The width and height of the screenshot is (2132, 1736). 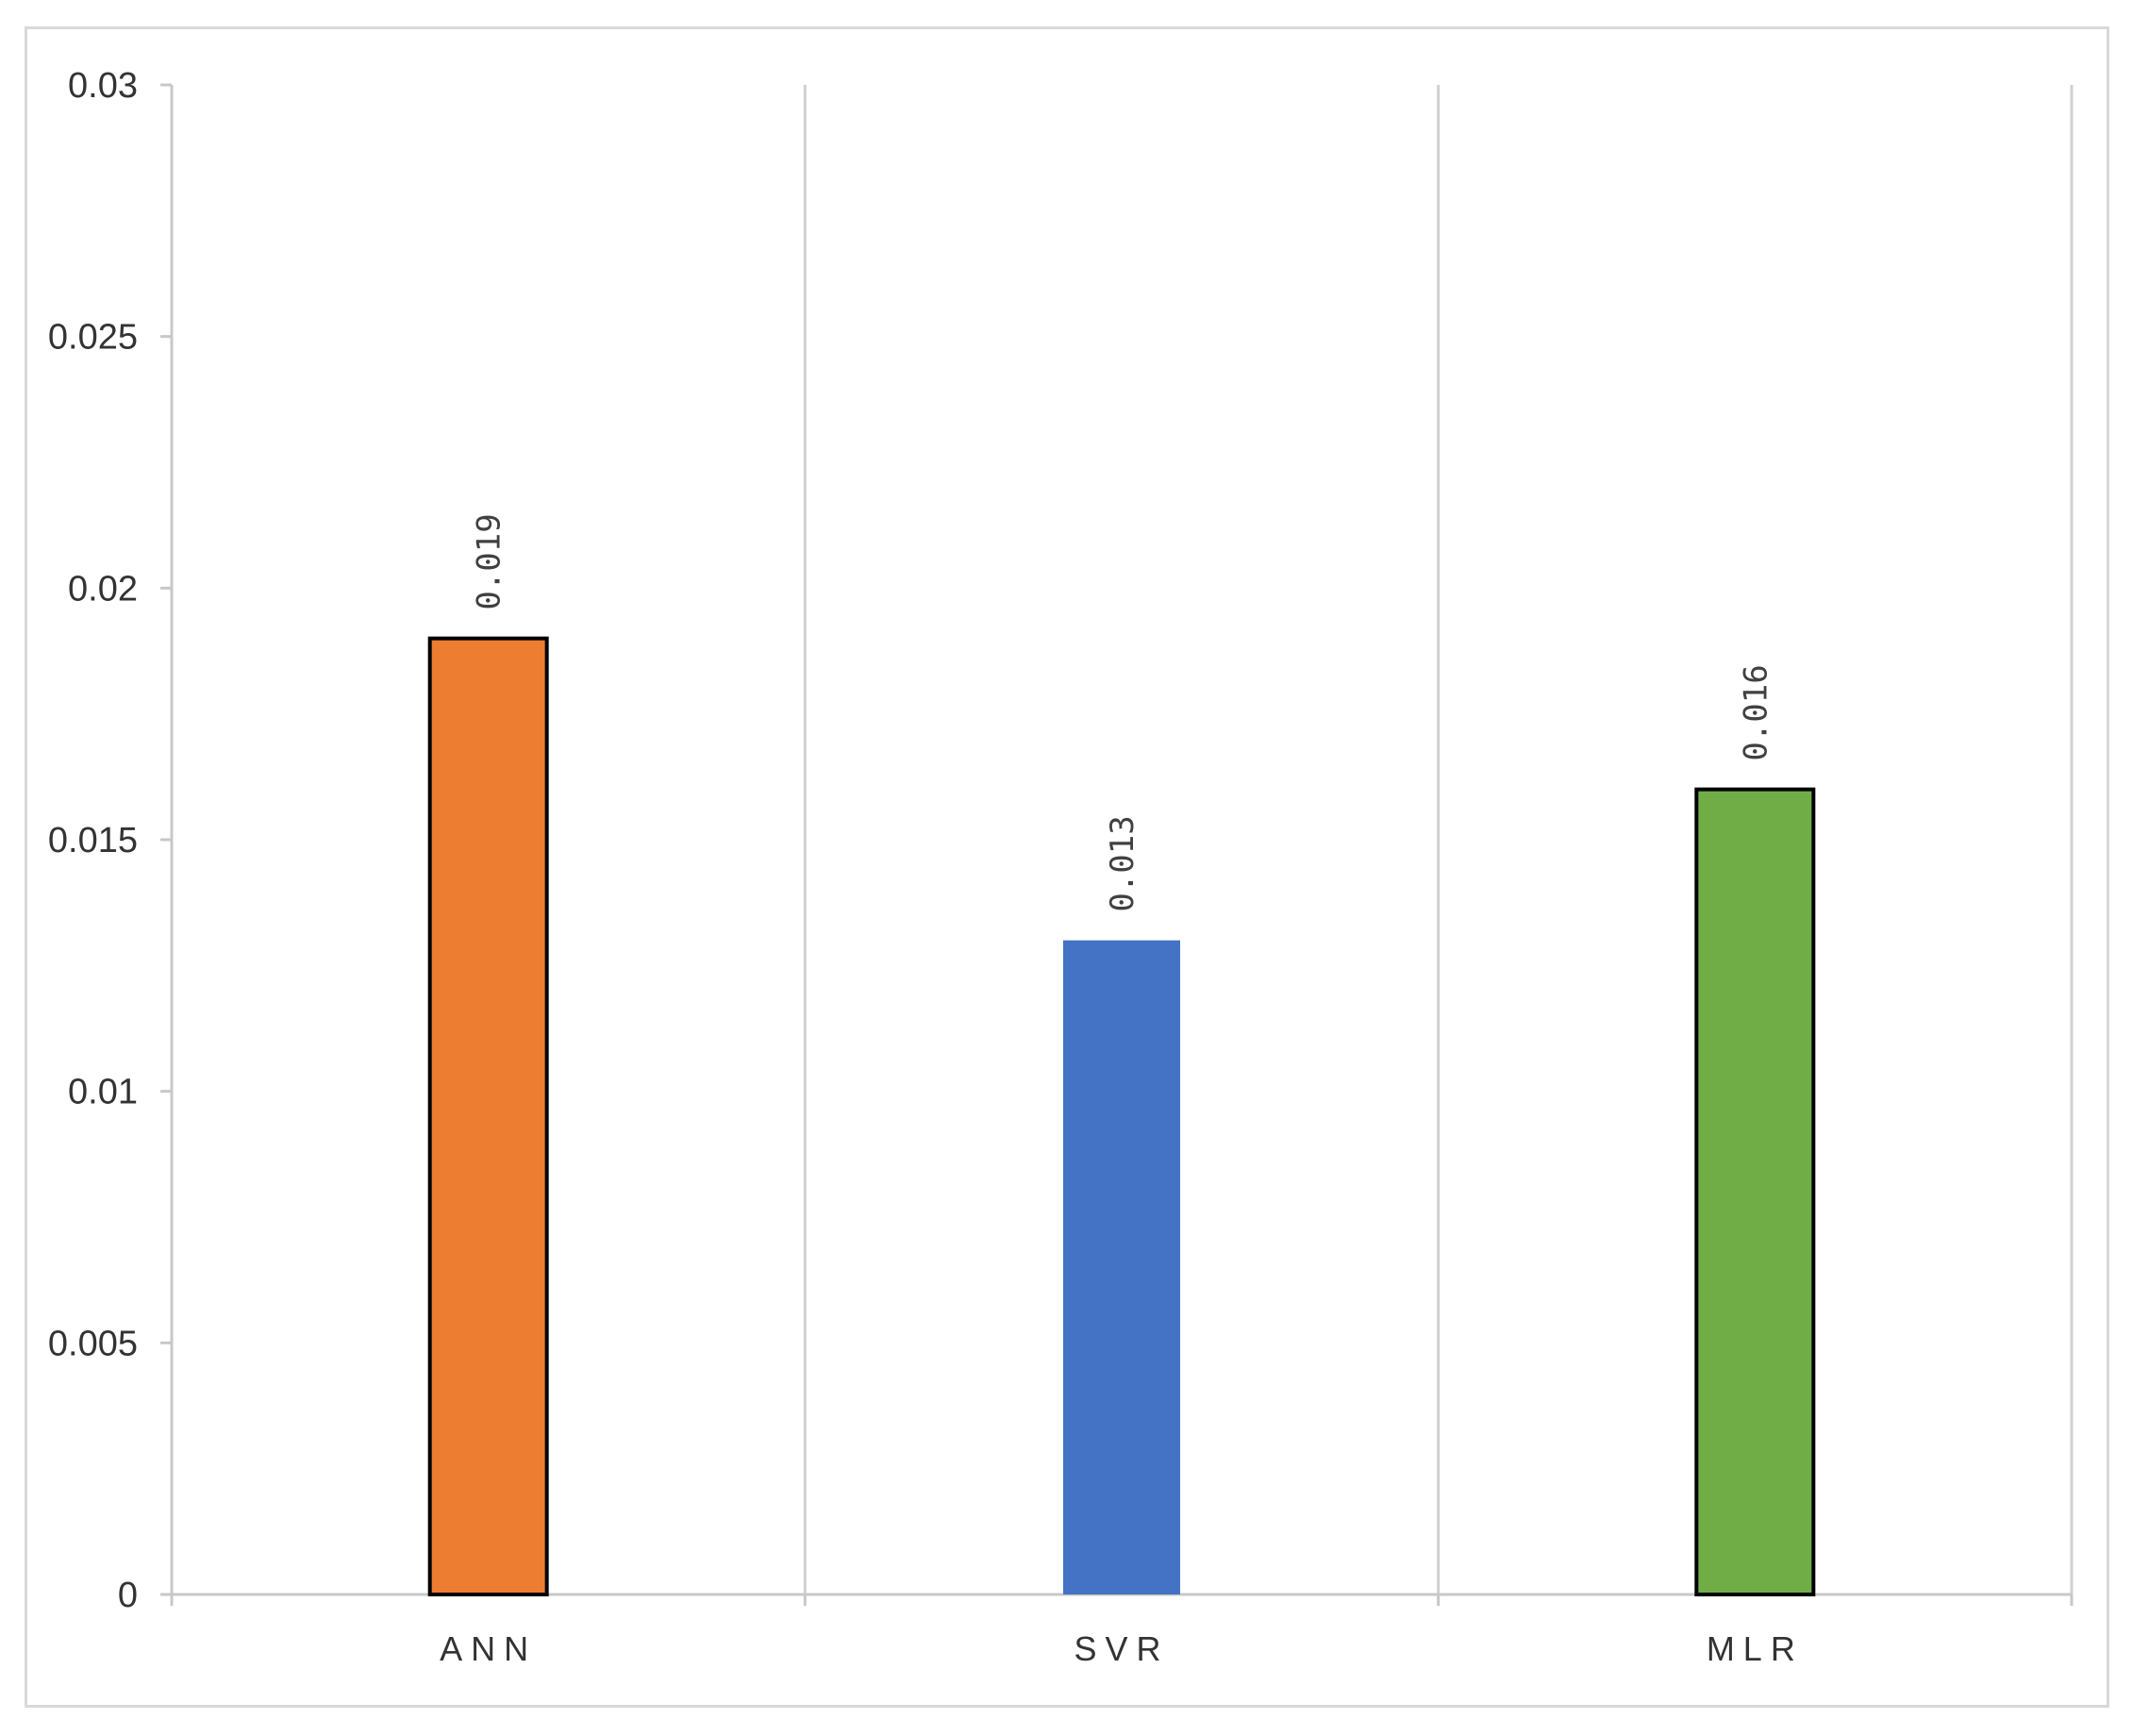 I want to click on y-tick-label: 0.015, so click(x=93, y=841).